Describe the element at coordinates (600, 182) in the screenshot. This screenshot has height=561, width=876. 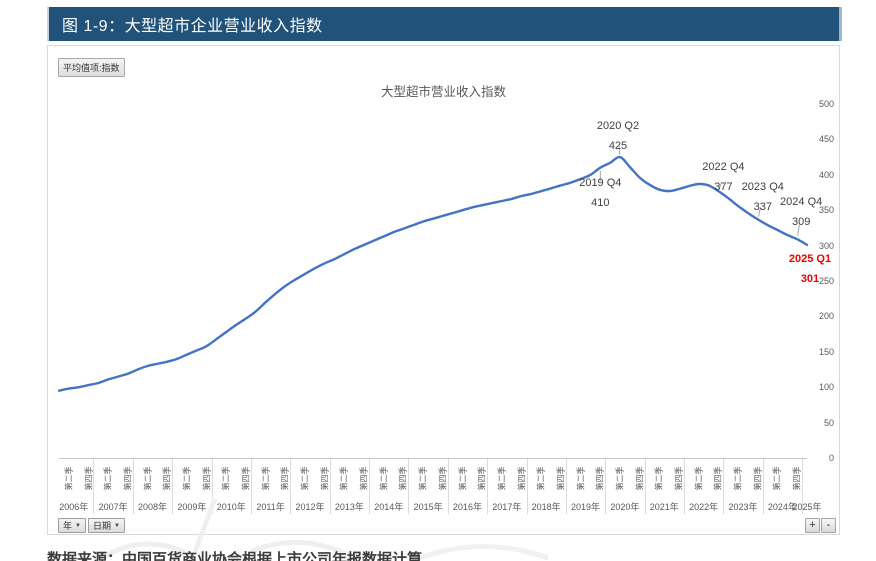
I see `data-label-period: 2019 Q4` at that location.